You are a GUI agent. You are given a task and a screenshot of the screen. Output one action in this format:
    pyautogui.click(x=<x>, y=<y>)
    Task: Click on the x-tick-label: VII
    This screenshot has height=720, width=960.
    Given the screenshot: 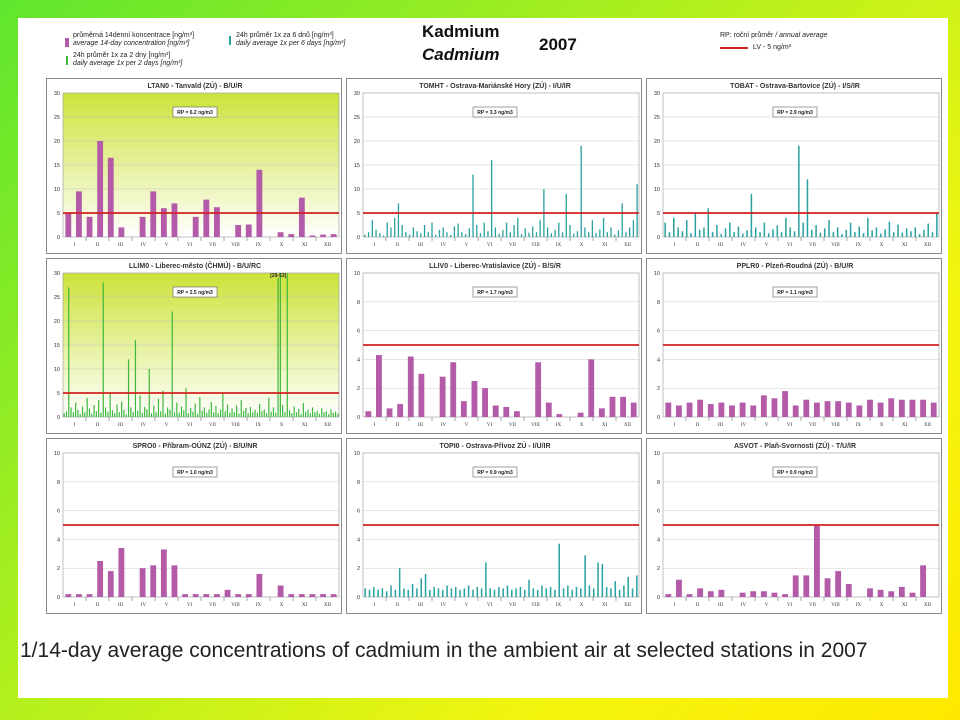 What is the action you would take?
    pyautogui.click(x=212, y=425)
    